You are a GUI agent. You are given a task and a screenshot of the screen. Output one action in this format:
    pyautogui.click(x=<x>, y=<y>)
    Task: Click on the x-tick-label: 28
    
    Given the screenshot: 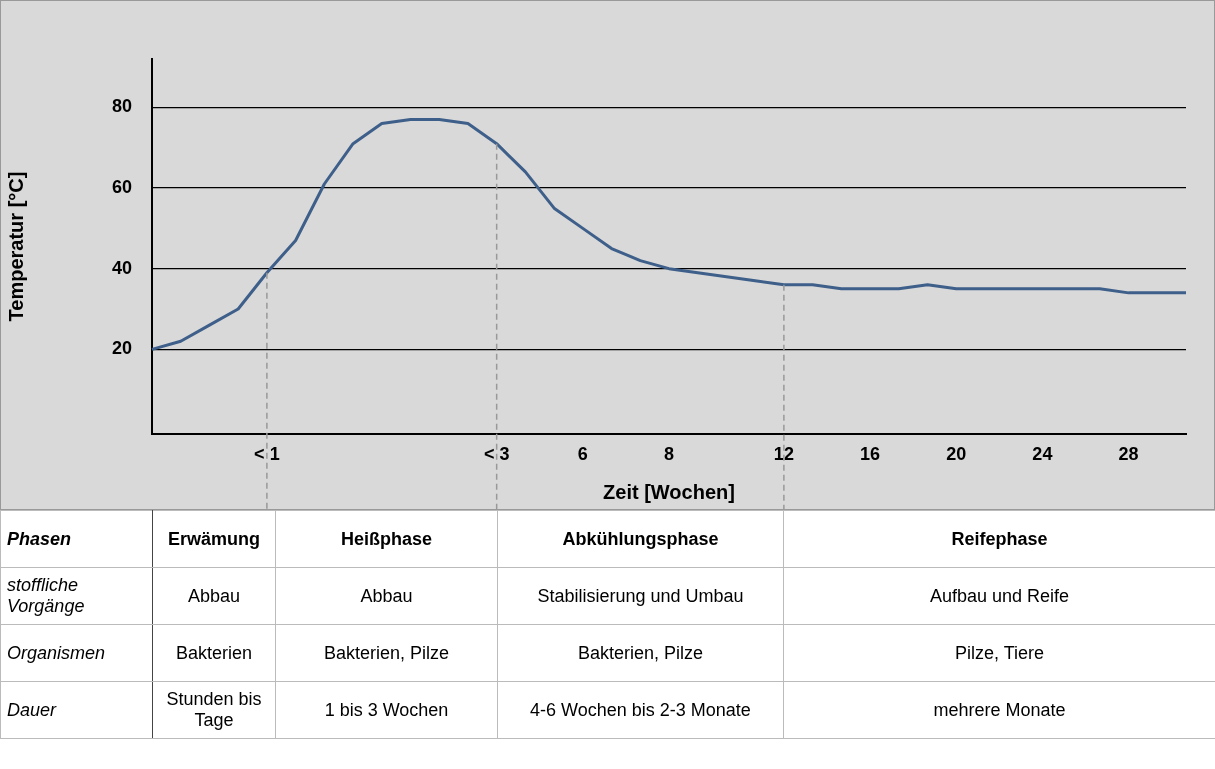 What is the action you would take?
    pyautogui.click(x=1128, y=453)
    